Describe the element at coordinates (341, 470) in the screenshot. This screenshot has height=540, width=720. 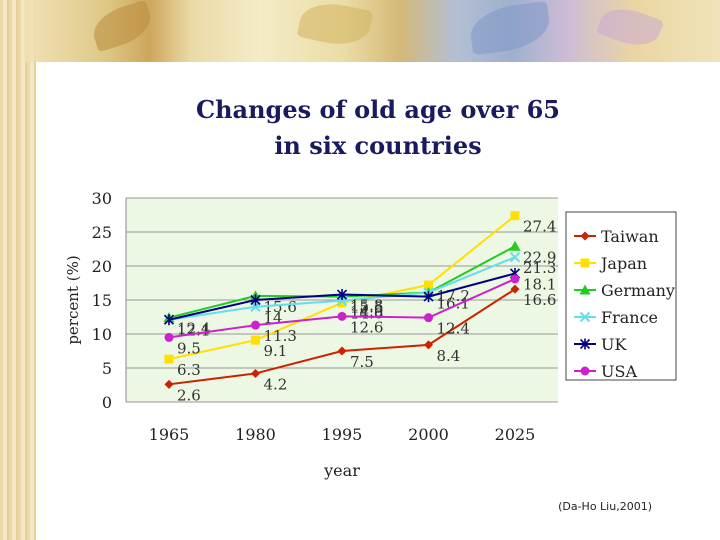
I see `x-axis-label: year` at that location.